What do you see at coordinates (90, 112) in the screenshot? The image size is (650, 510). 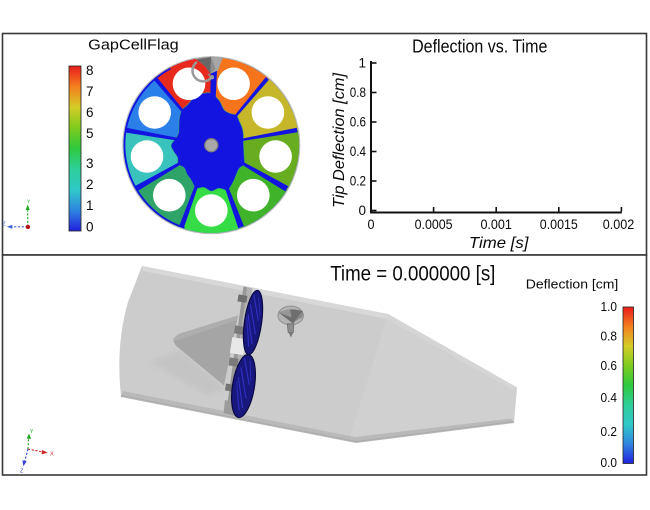 I see `svg-text: 6` at bounding box center [90, 112].